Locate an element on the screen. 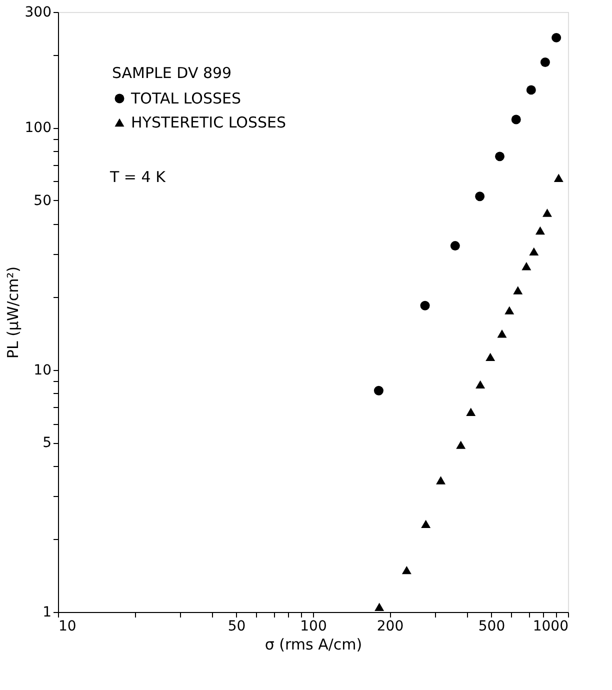  legend-label: HYSTERETIC LOSSES is located at coordinates (208, 123).